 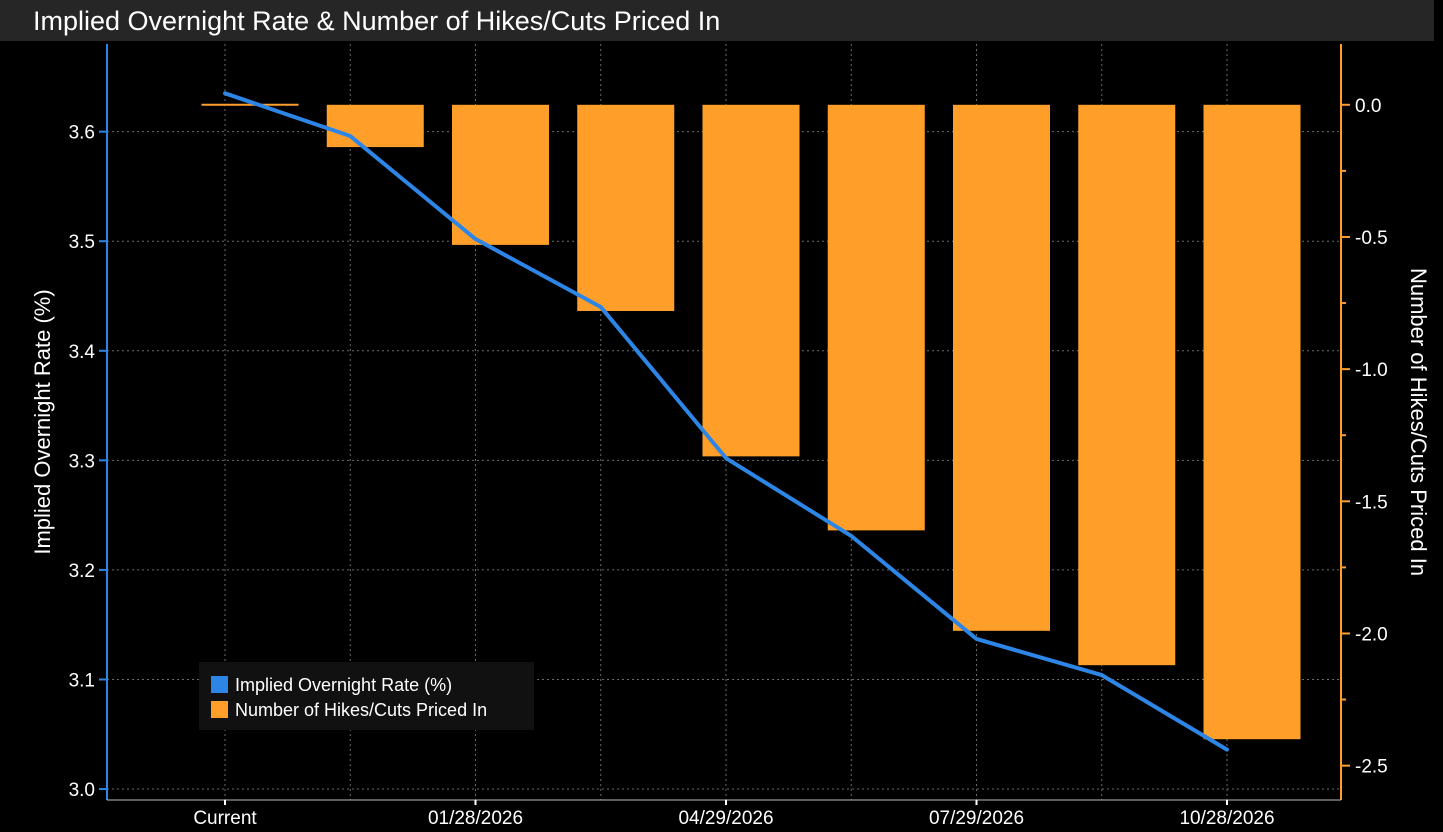 What do you see at coordinates (82, 571) in the screenshot?
I see `left-tick-label: 3.2` at bounding box center [82, 571].